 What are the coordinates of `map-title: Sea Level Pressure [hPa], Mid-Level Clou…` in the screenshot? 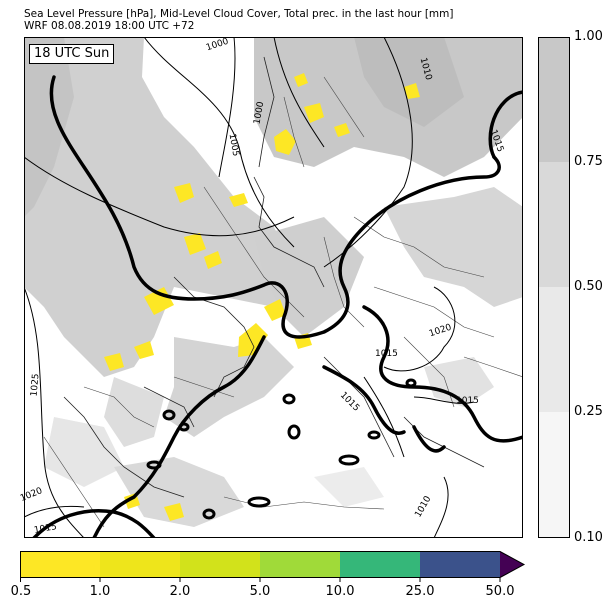 It's located at (239, 14).